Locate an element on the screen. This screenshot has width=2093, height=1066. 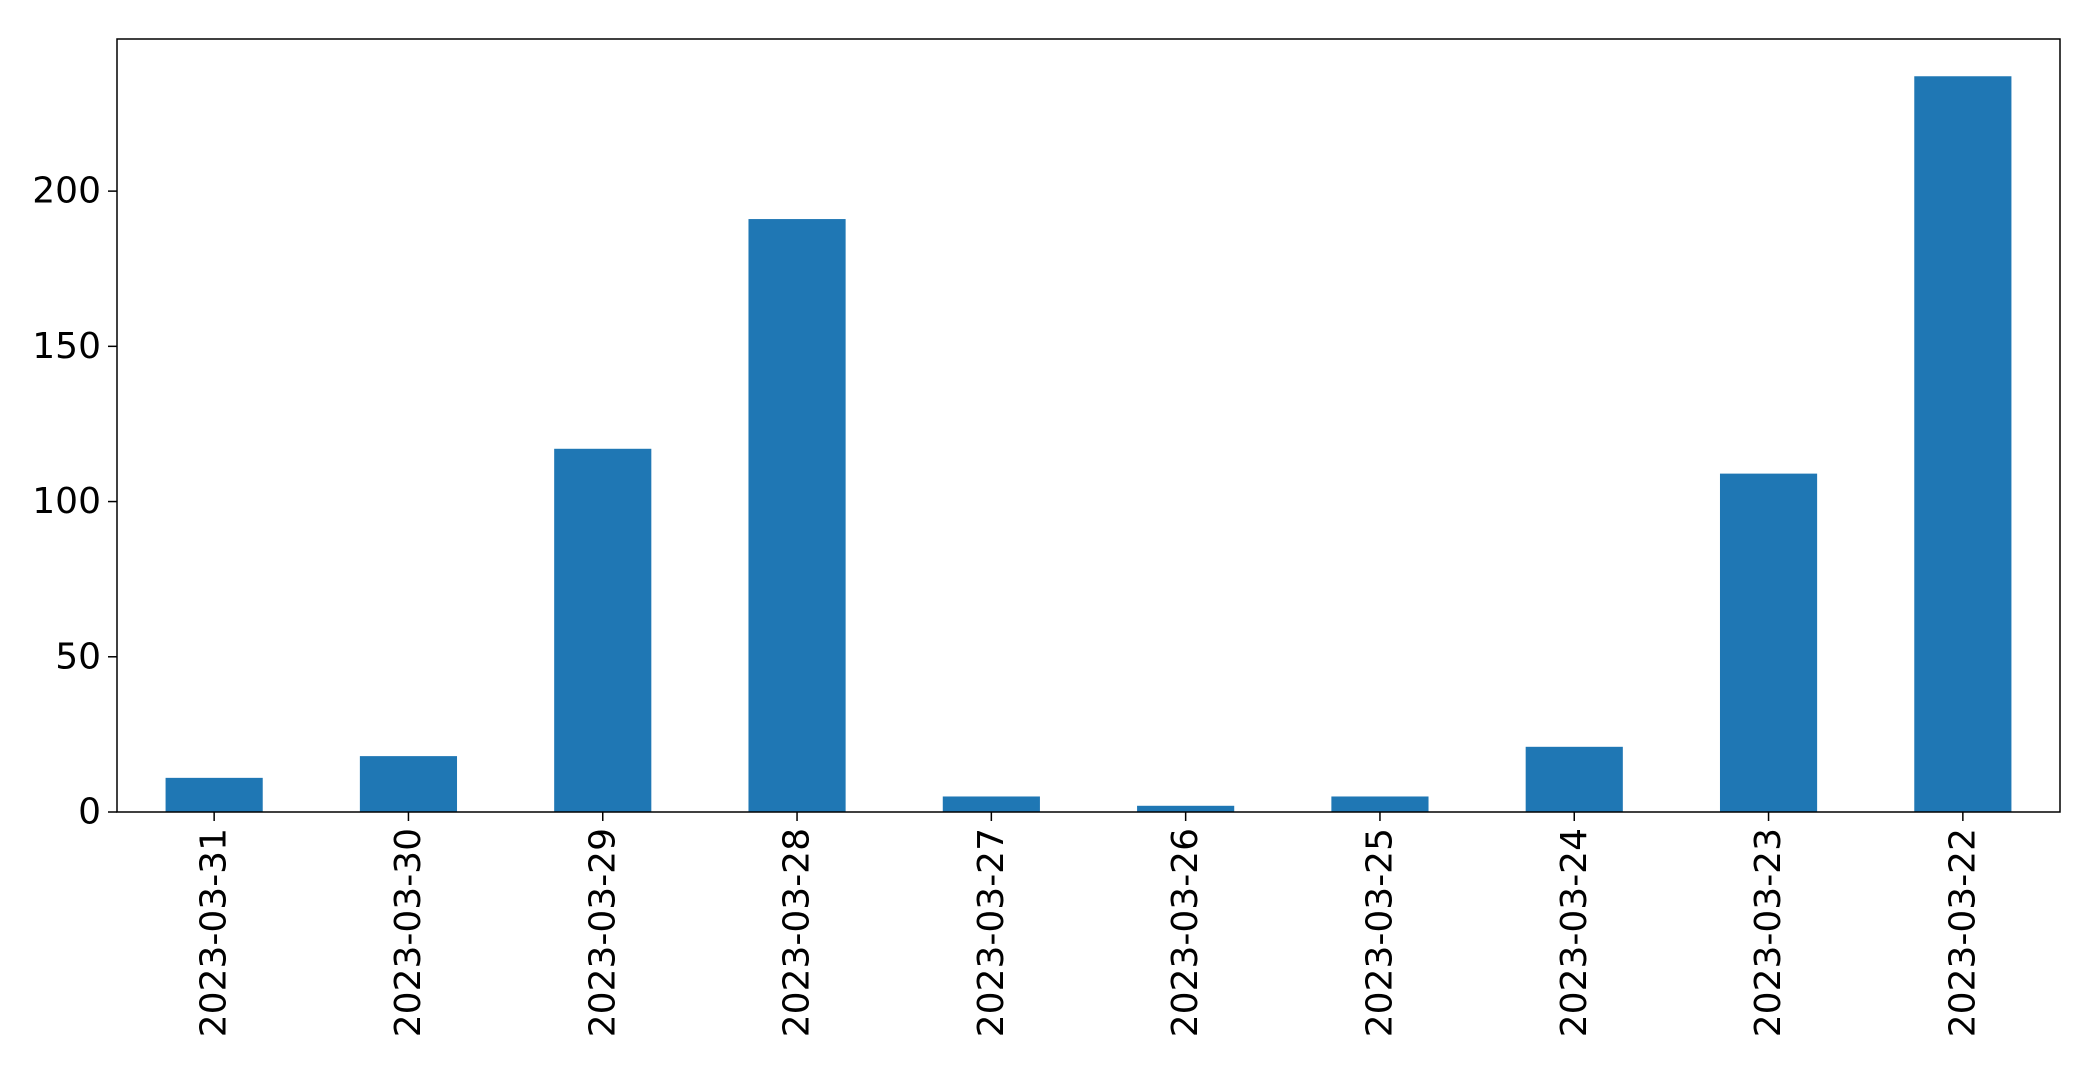
x-tick-label: 2023-03-22 is located at coordinates (1962, 932).